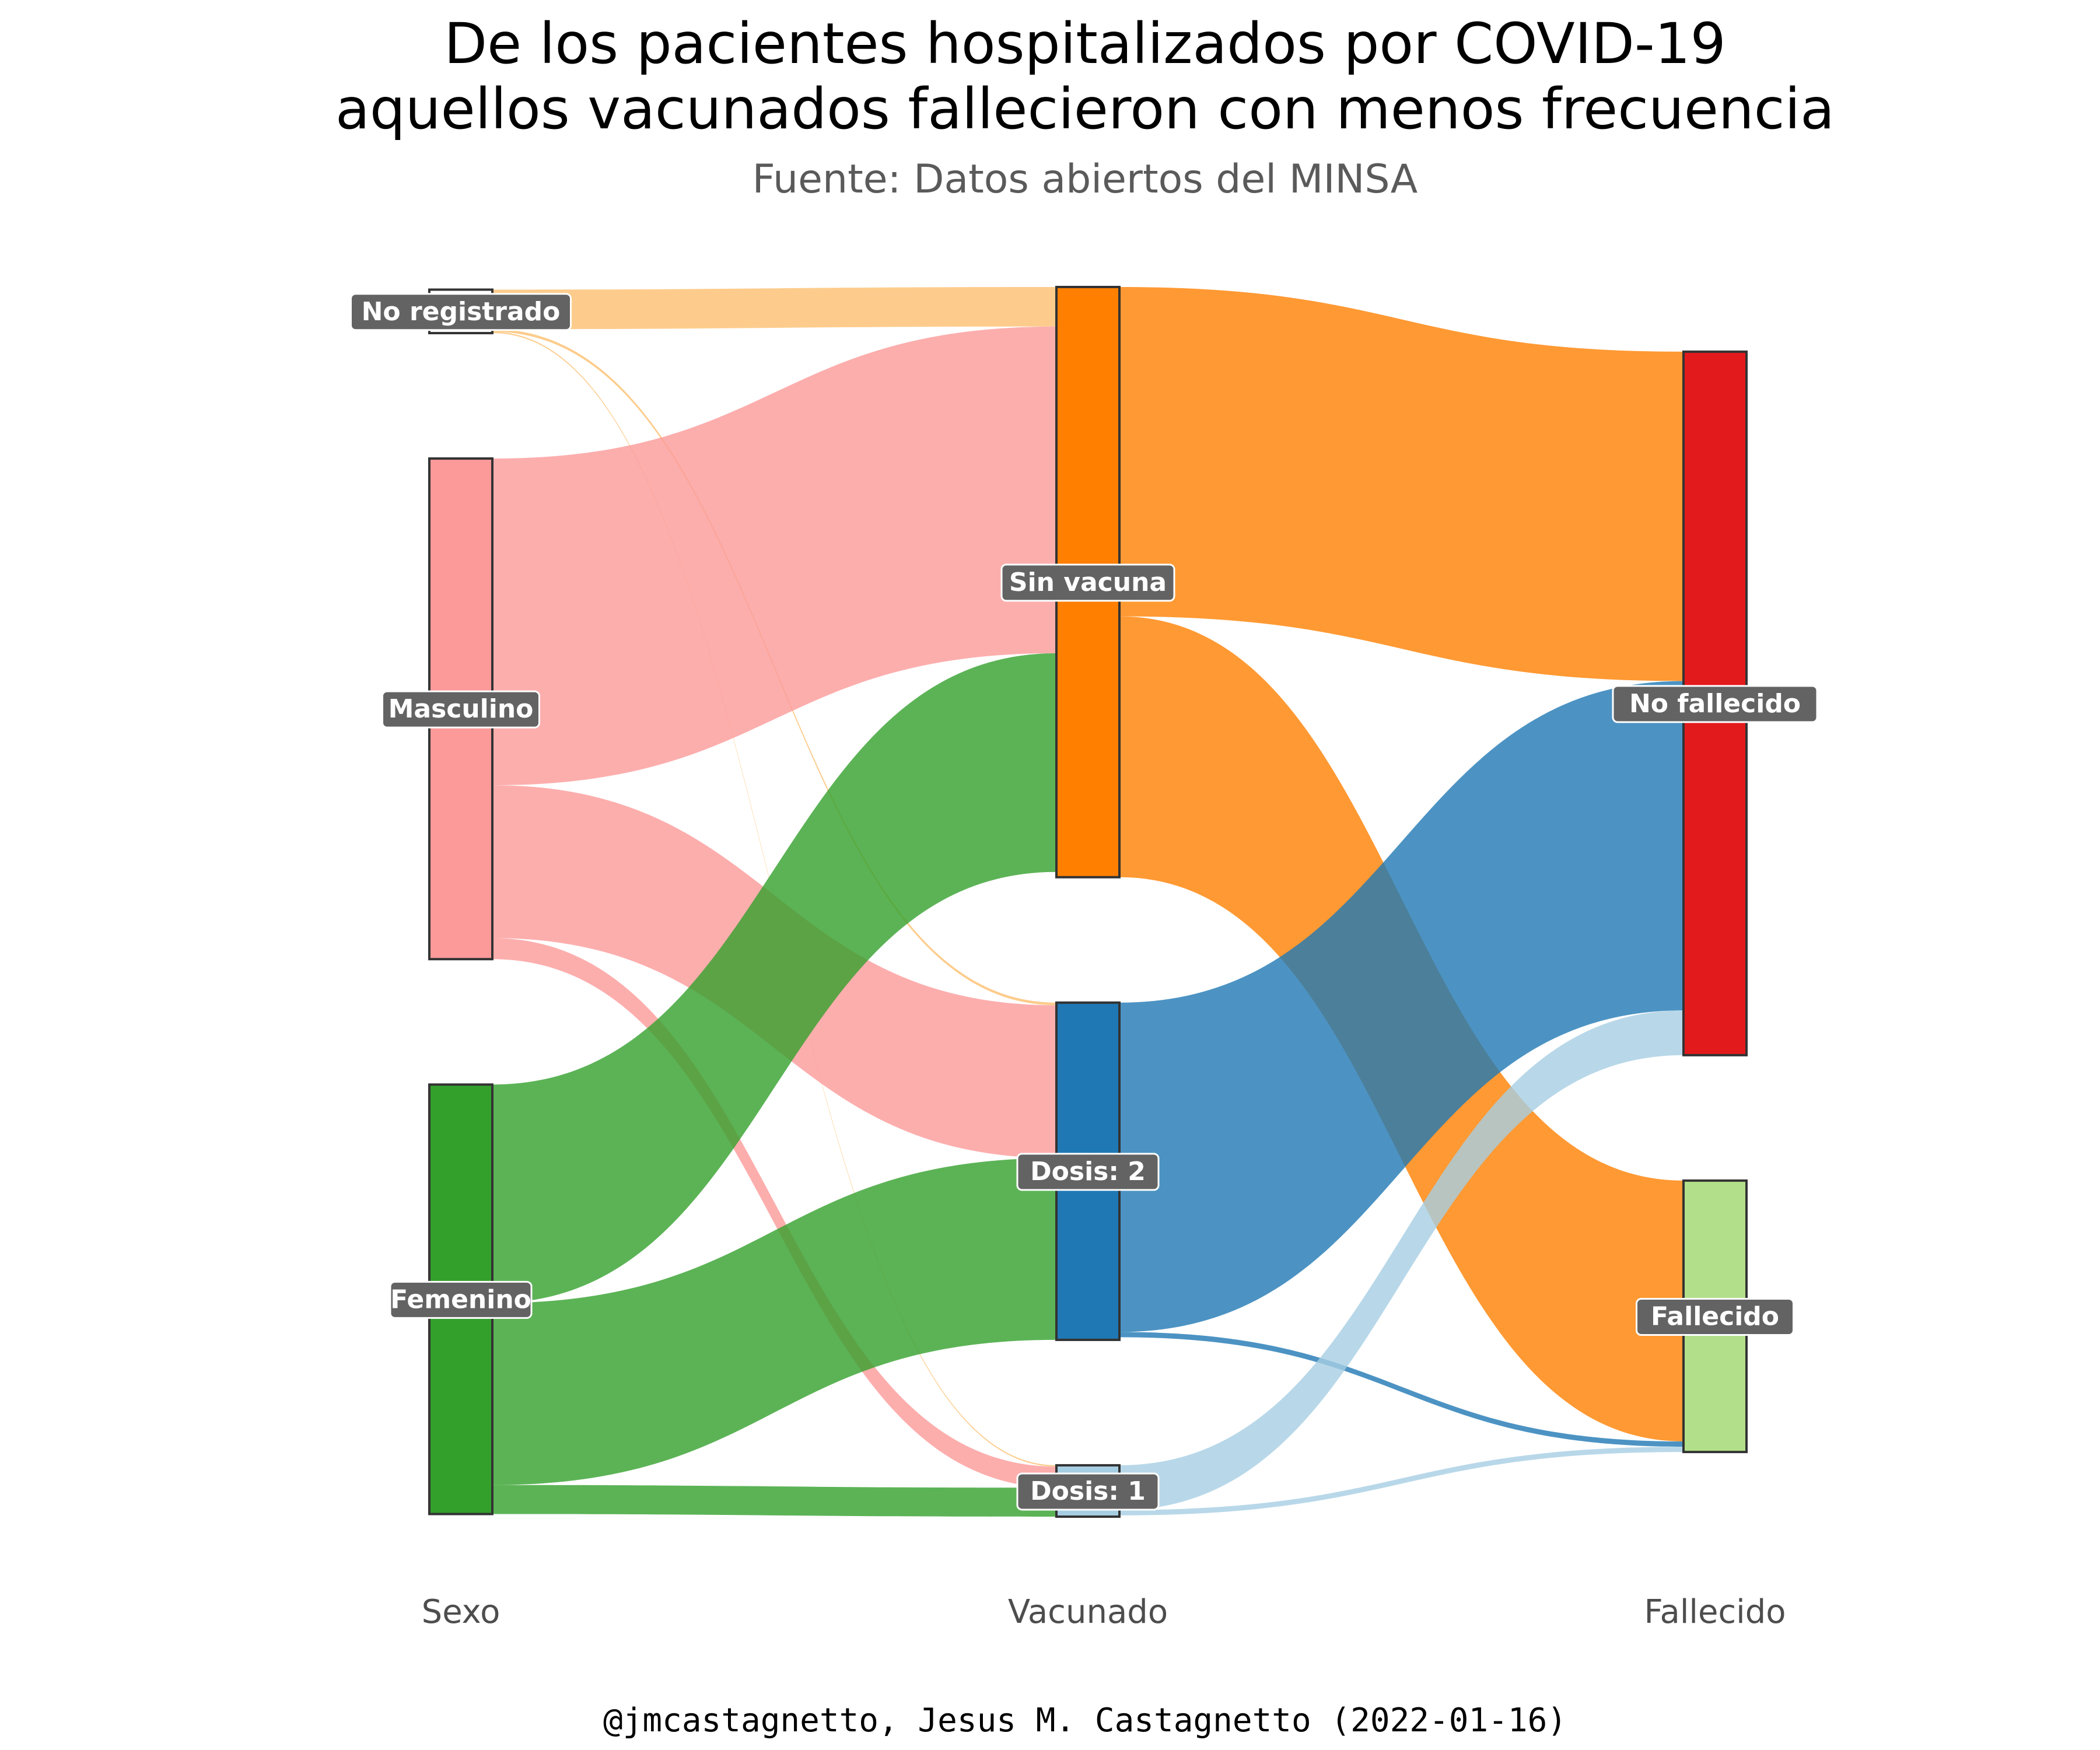 The height and width of the screenshot is (1750, 2100). What do you see at coordinates (1401, 1389) in the screenshot?
I see `link-dosis2-fallecido` at bounding box center [1401, 1389].